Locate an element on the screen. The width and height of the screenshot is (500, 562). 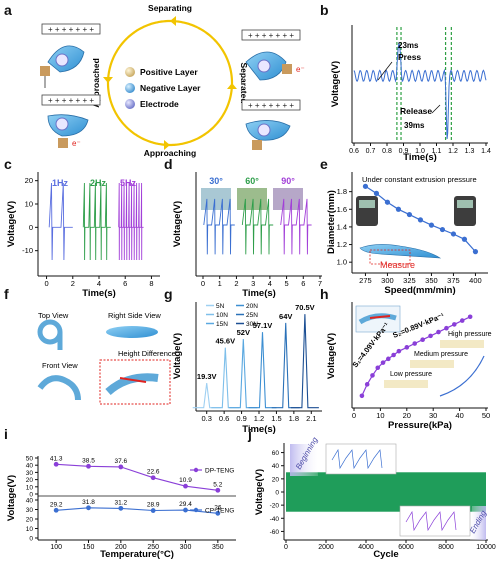
x-tick-label: 2.1 is located at coordinates (311, 418).